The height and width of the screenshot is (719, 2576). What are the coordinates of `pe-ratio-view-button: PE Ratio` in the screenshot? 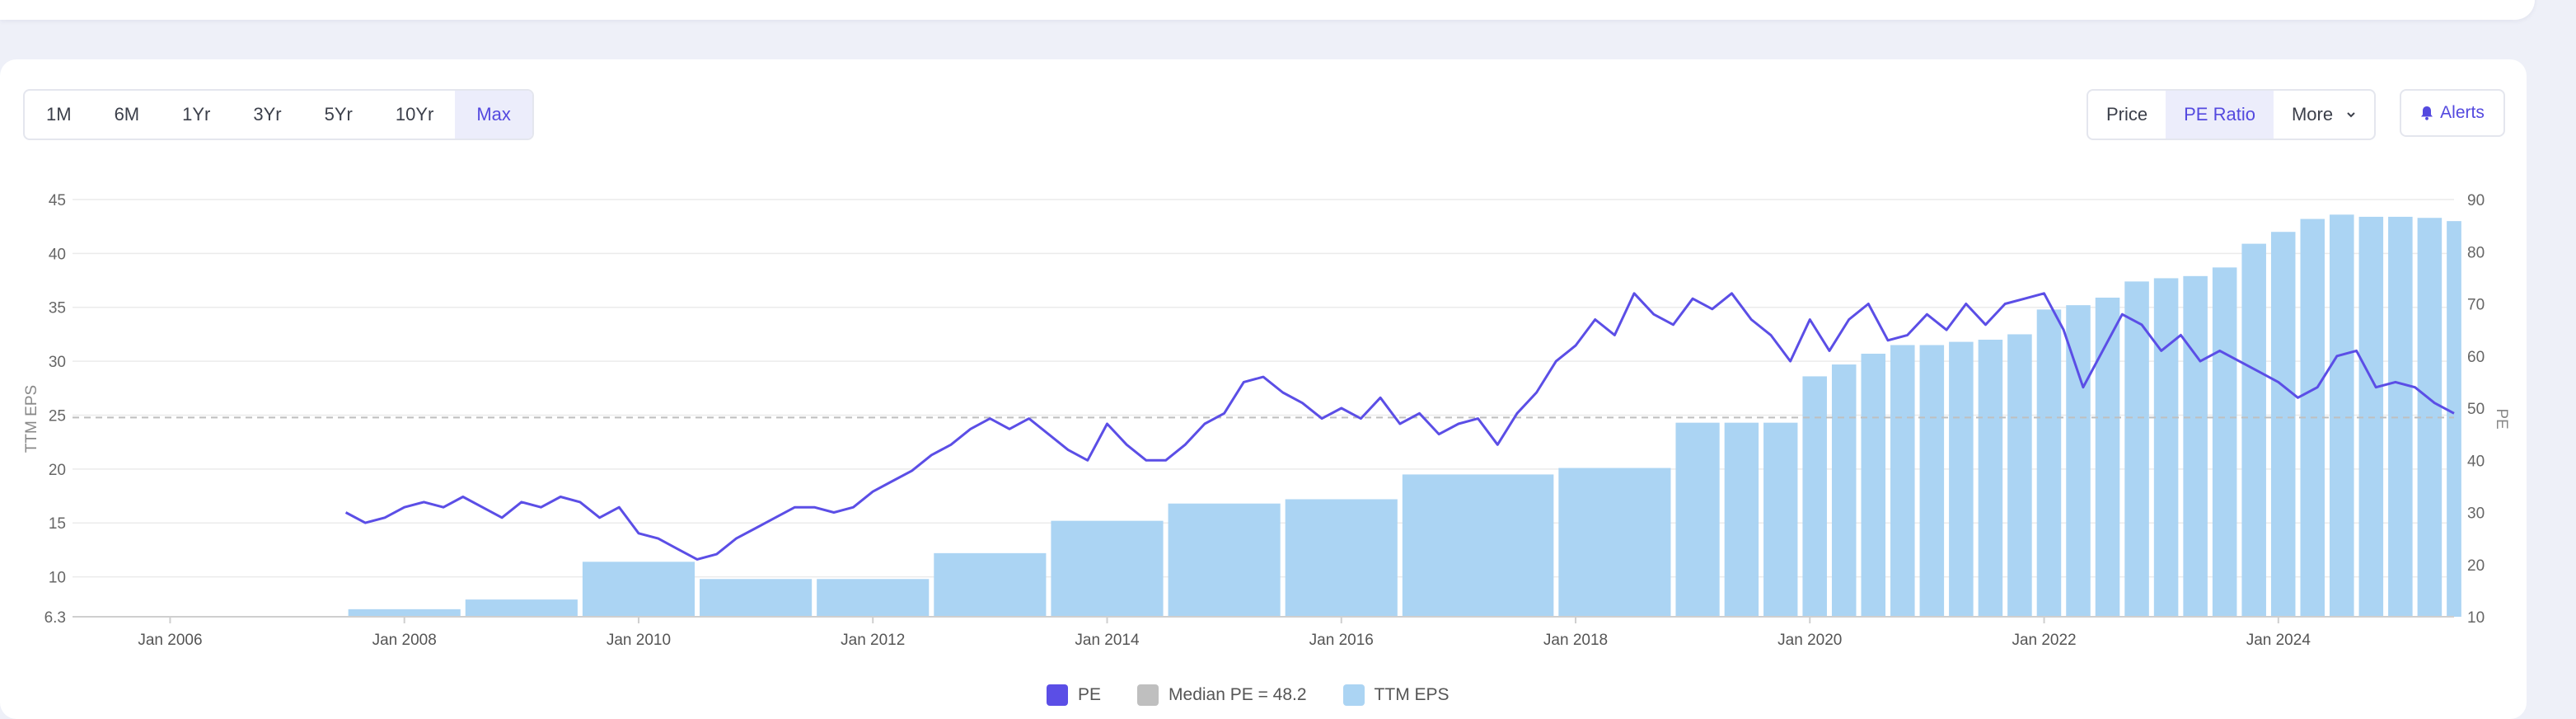 It's located at (2220, 115).